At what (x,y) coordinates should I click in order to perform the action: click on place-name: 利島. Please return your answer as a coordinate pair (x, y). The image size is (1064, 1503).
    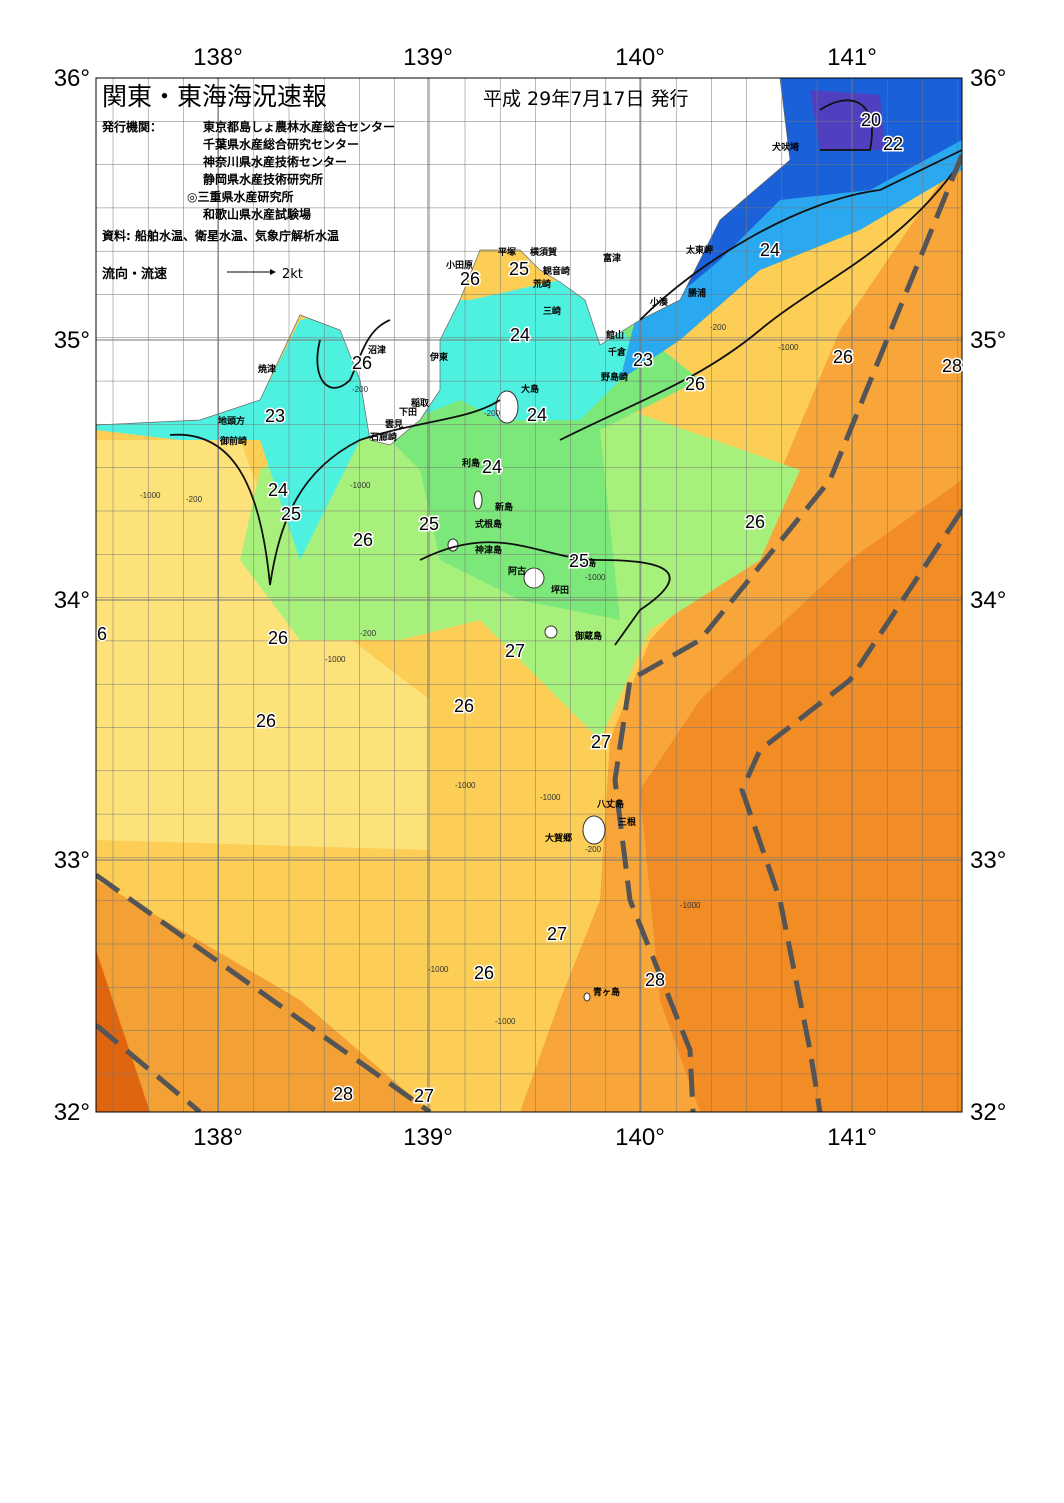
    Looking at the image, I should click on (470, 463).